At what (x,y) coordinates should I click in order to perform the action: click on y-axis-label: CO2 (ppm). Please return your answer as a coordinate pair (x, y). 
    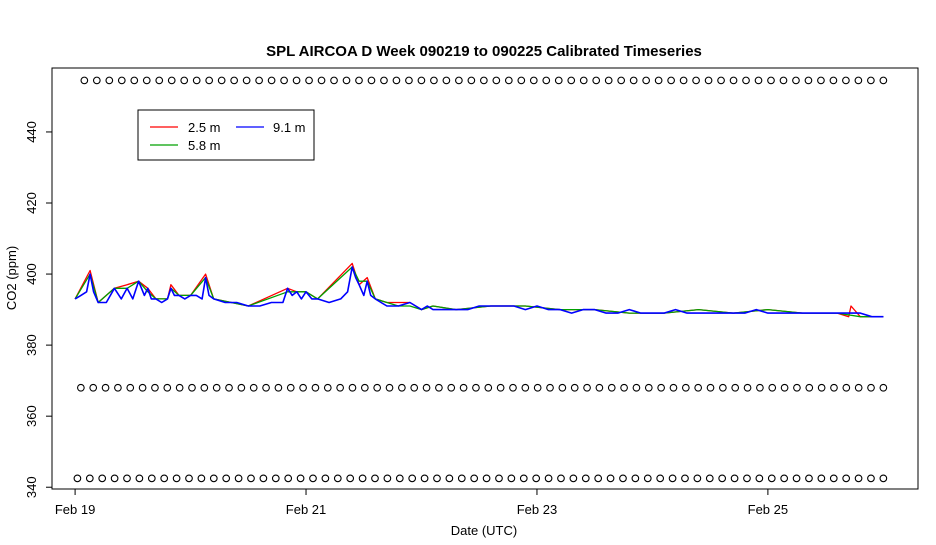
    Looking at the image, I should click on (11, 278).